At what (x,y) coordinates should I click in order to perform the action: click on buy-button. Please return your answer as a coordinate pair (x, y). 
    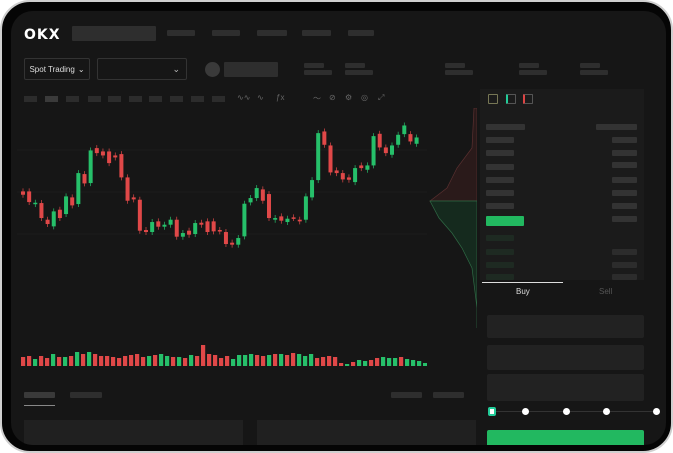
    Looking at the image, I should click on (565, 437).